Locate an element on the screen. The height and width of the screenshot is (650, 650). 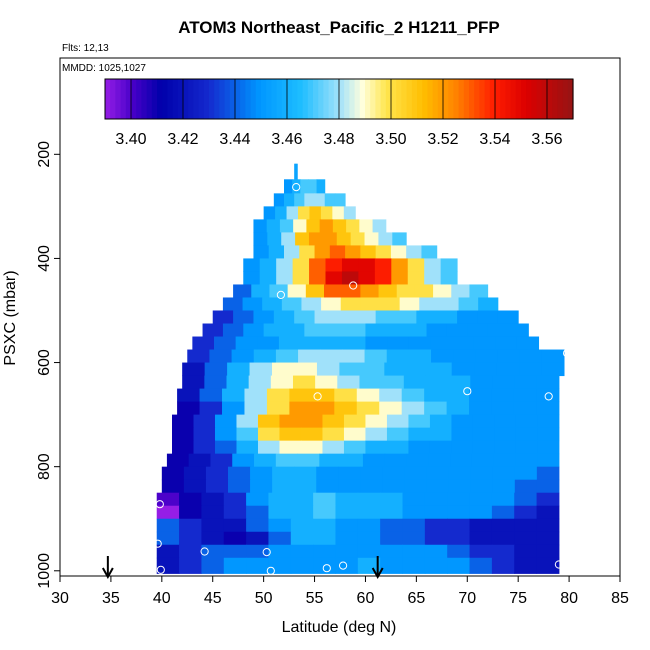
colorbar-tick-label: 3.40 is located at coordinates (130, 139).